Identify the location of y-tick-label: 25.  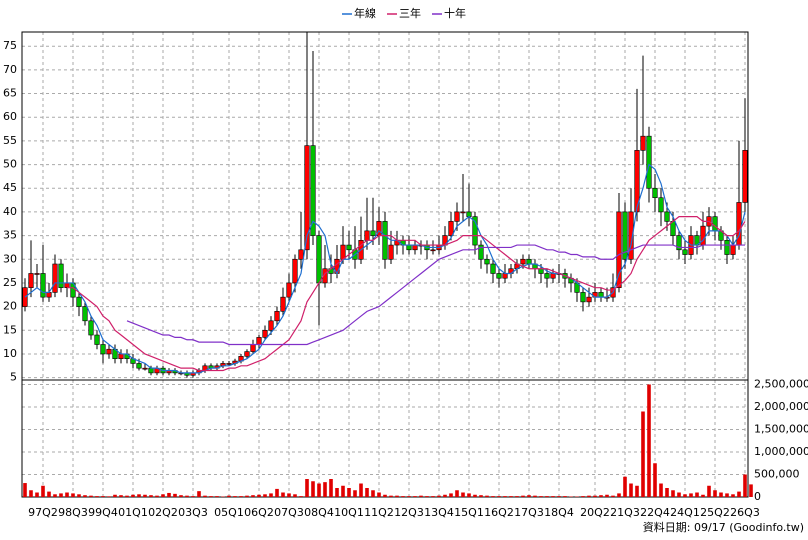
(10, 282).